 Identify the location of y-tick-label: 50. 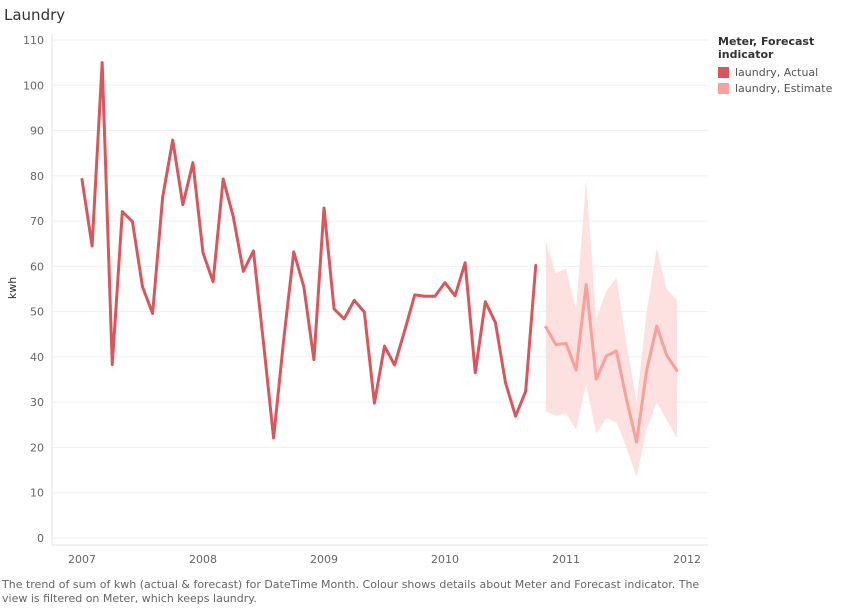
(37, 312).